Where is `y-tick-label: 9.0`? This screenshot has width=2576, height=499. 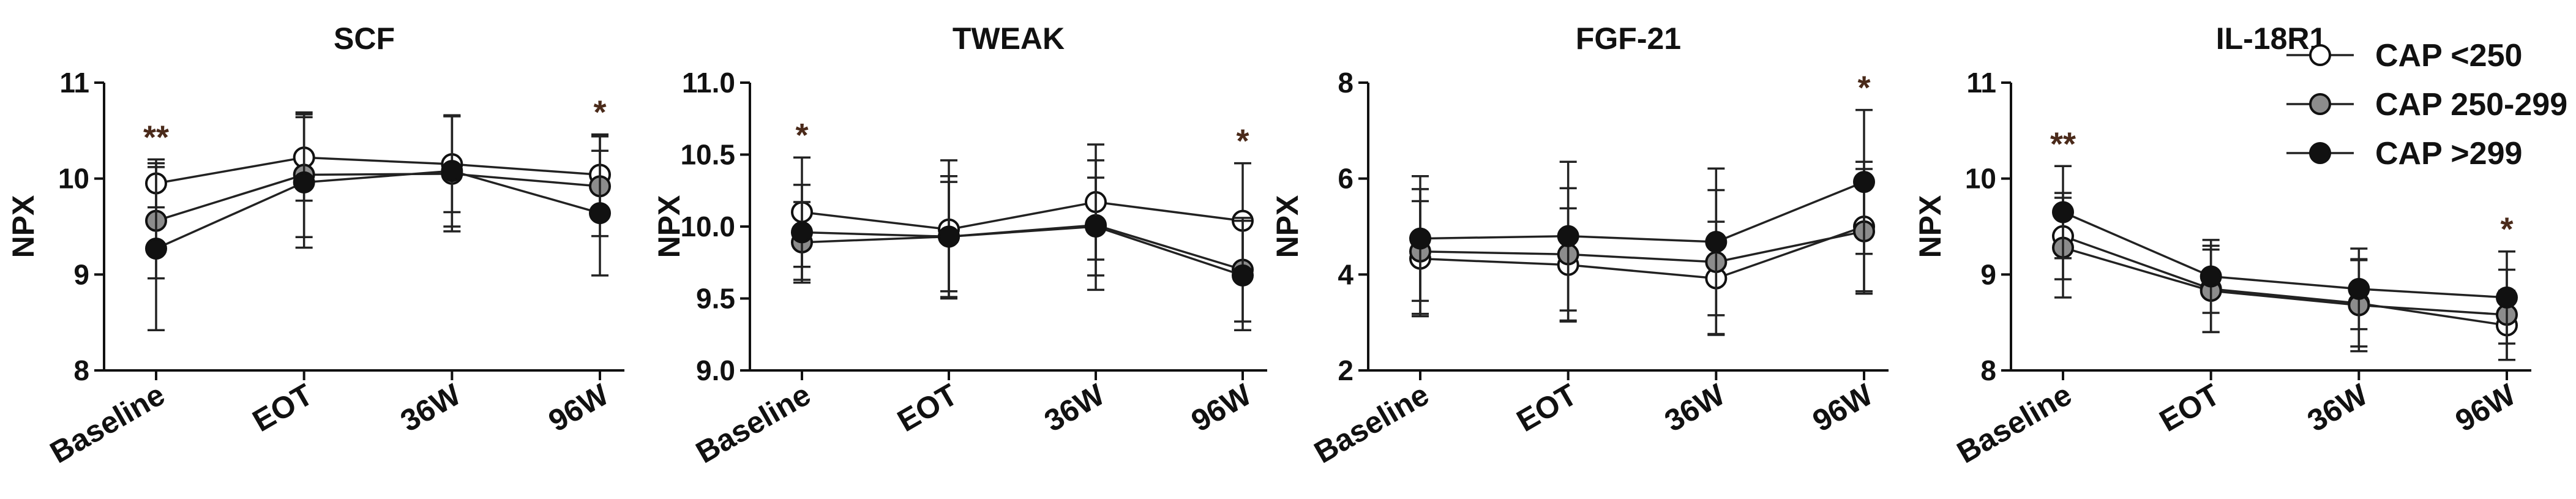
y-tick-label: 9.0 is located at coordinates (716, 370).